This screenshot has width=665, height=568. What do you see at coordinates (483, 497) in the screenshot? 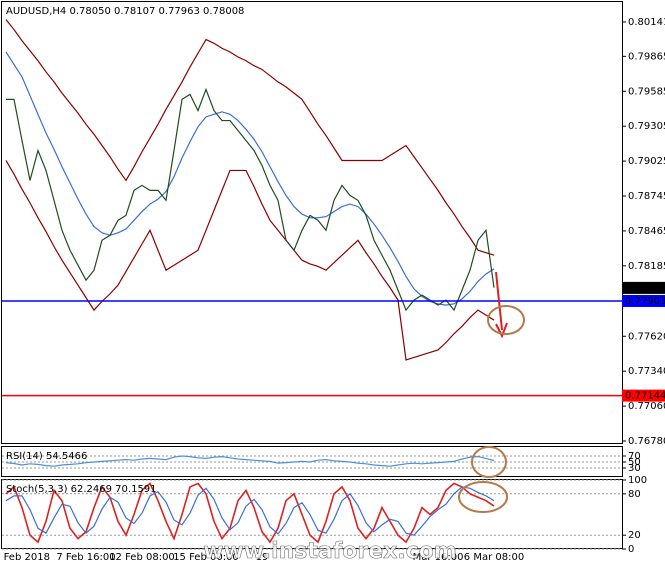
I see `stoch-circle` at bounding box center [483, 497].